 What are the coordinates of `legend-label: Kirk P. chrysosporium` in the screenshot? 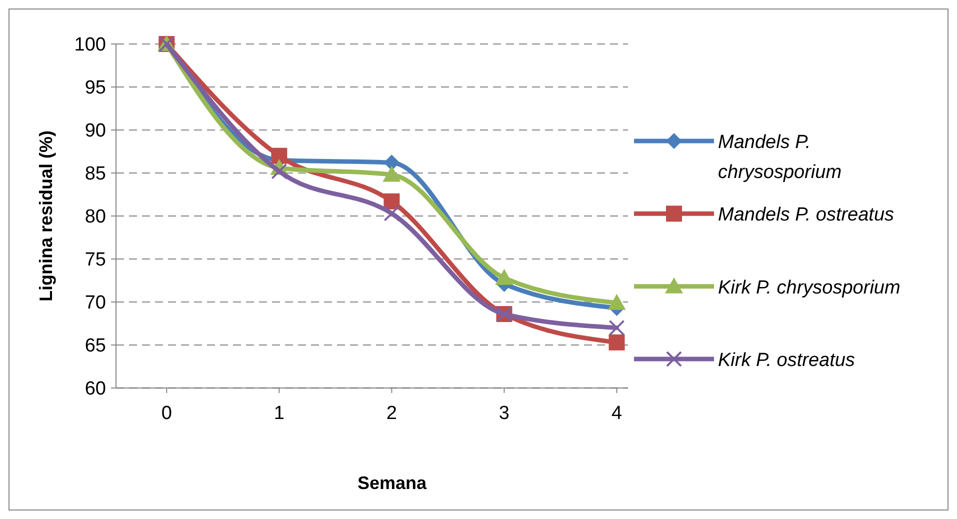 It's located at (809, 287).